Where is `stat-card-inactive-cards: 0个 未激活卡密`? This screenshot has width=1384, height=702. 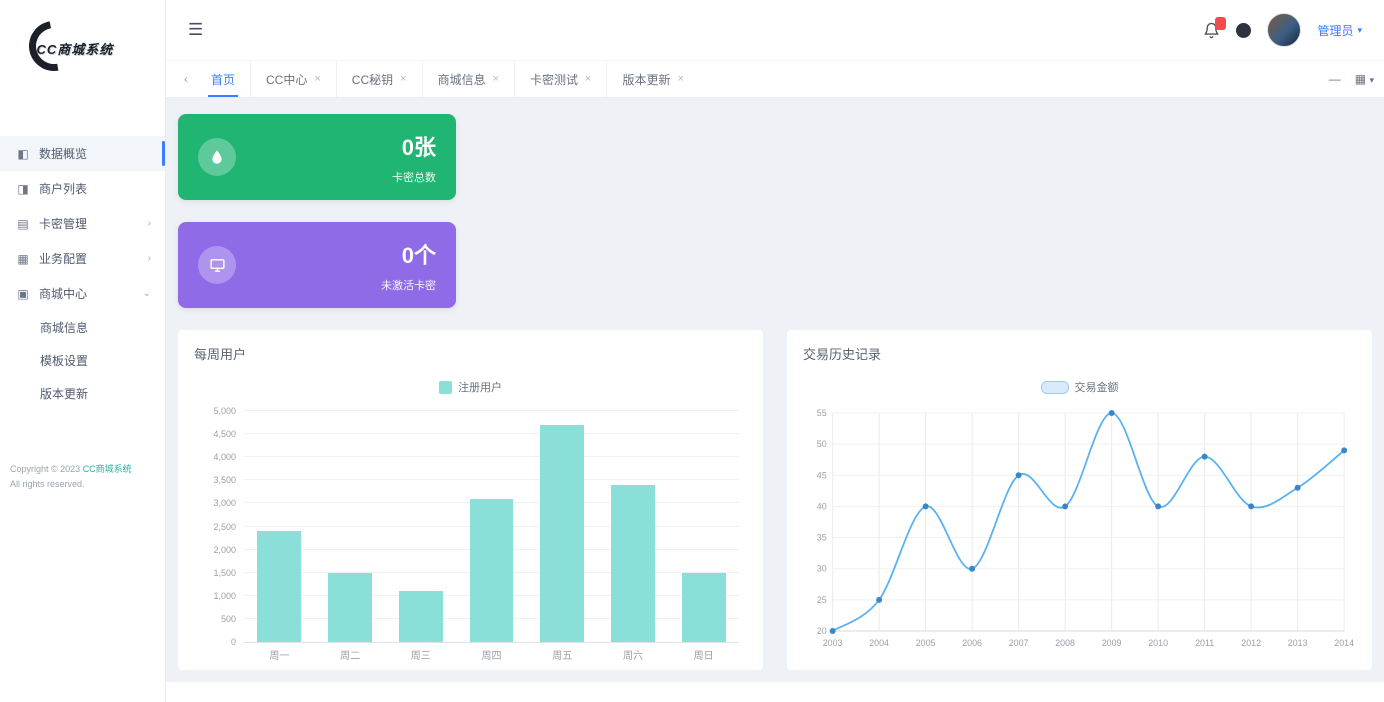
stat-card-inactive-cards: 0个 未激活卡密 is located at coordinates (317, 265).